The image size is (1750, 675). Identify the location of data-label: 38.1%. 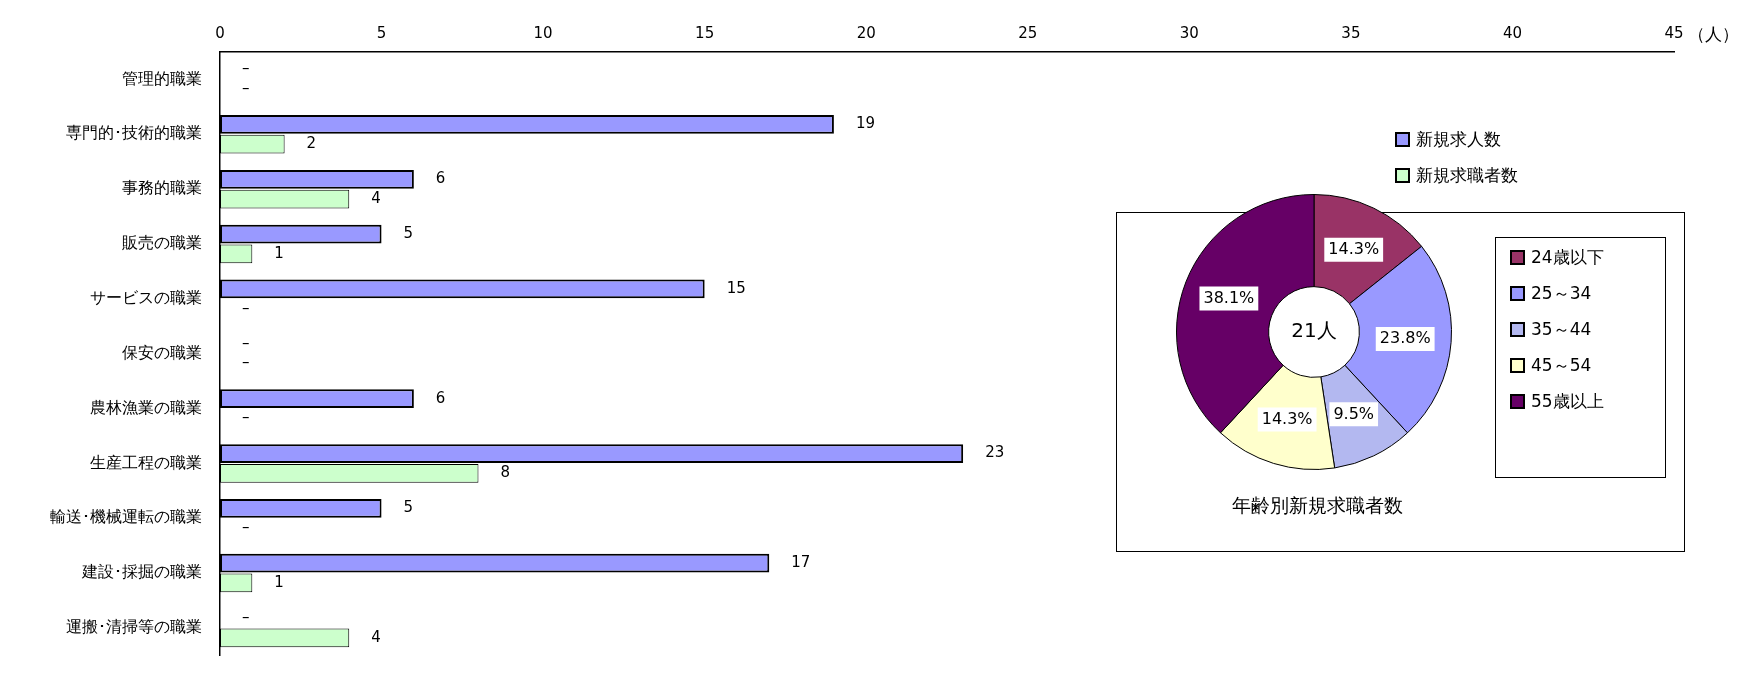
(1229, 297).